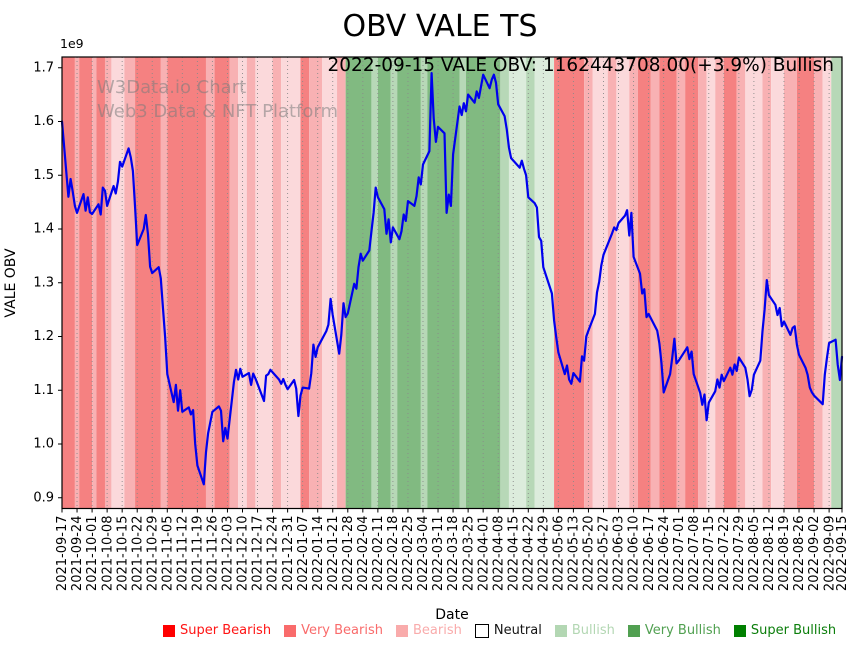 This screenshot has width=855, height=646. Describe the element at coordinates (43, 175) in the screenshot. I see `y-tick-label: 1.5` at that location.